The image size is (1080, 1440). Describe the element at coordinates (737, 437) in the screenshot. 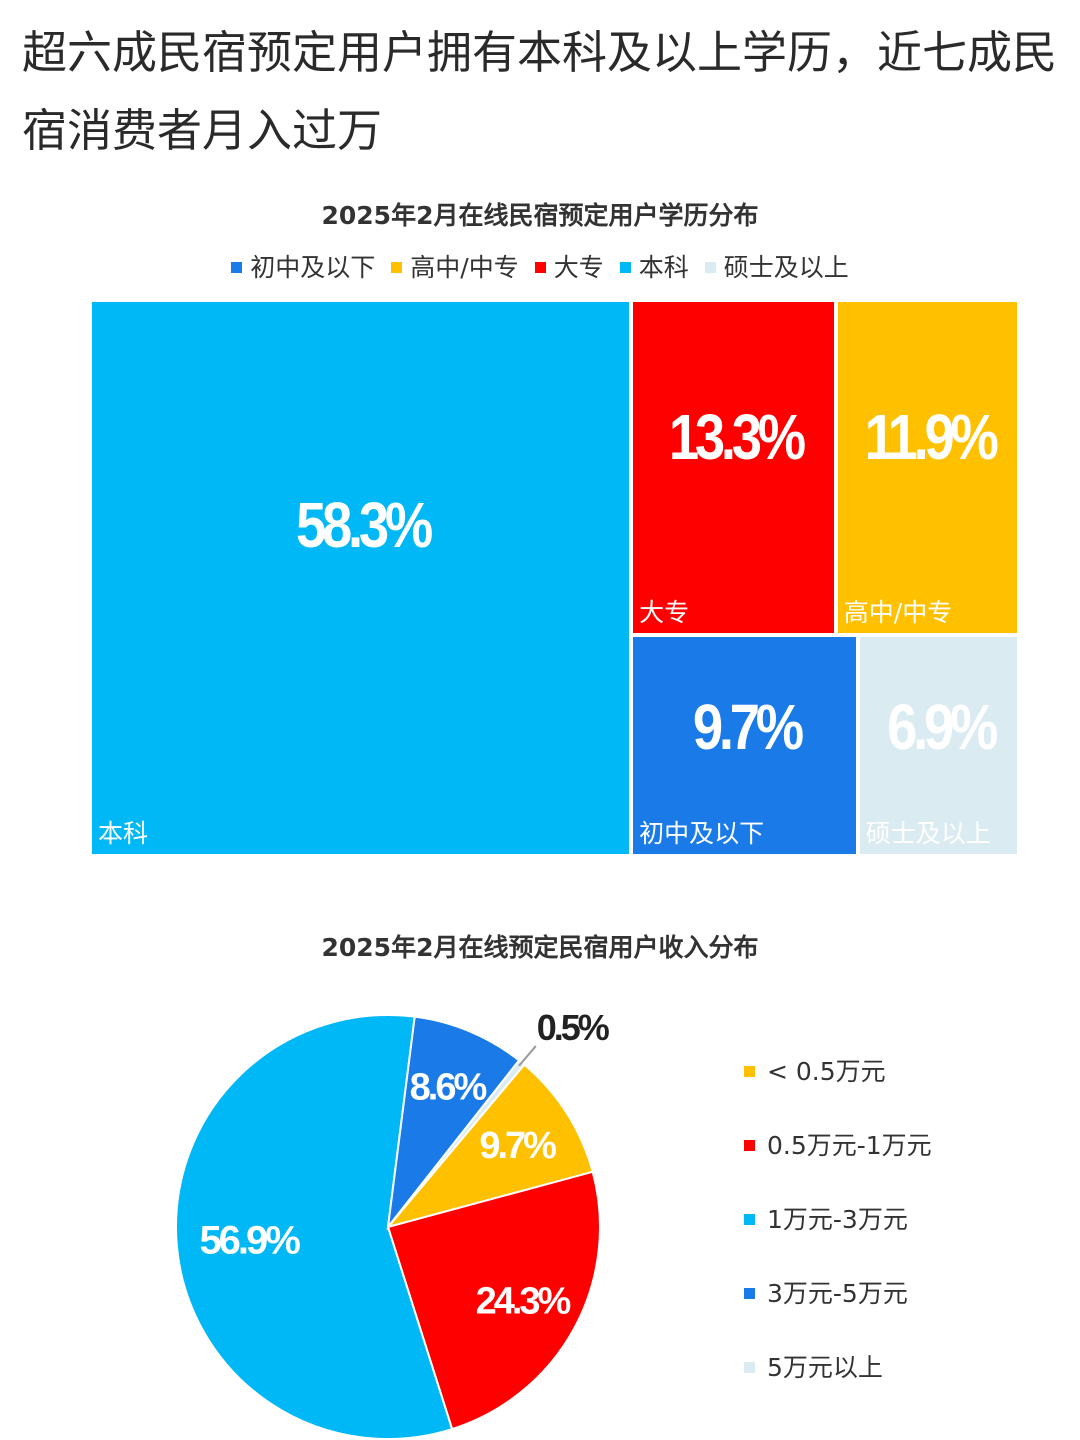

I see `tile-value-label: 13.3%` at that location.